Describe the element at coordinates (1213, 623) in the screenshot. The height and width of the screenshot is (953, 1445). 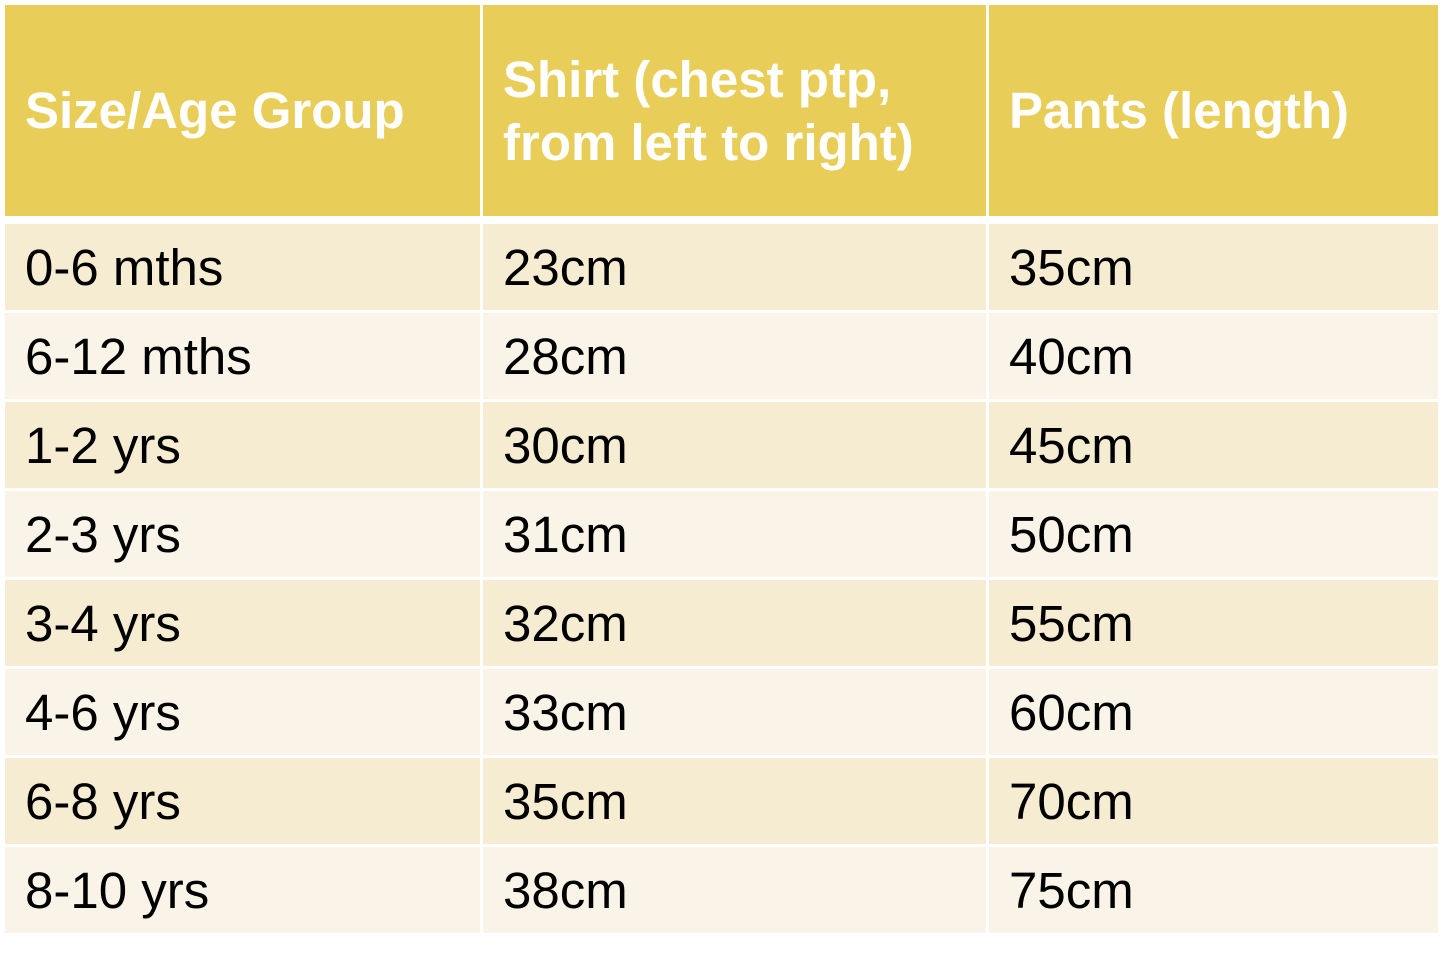
I see `cell-pants: 55cm` at that location.